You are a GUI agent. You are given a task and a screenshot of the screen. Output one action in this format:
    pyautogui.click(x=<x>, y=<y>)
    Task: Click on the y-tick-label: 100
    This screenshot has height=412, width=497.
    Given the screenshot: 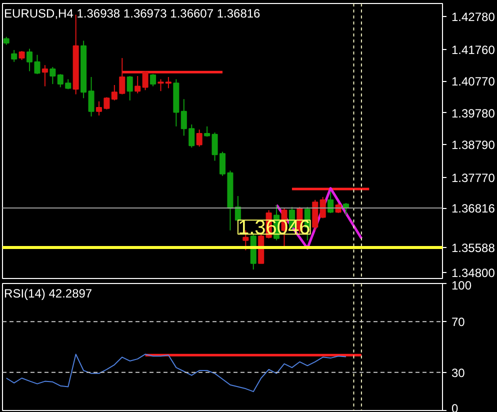 What is the action you would take?
    pyautogui.click(x=462, y=285)
    